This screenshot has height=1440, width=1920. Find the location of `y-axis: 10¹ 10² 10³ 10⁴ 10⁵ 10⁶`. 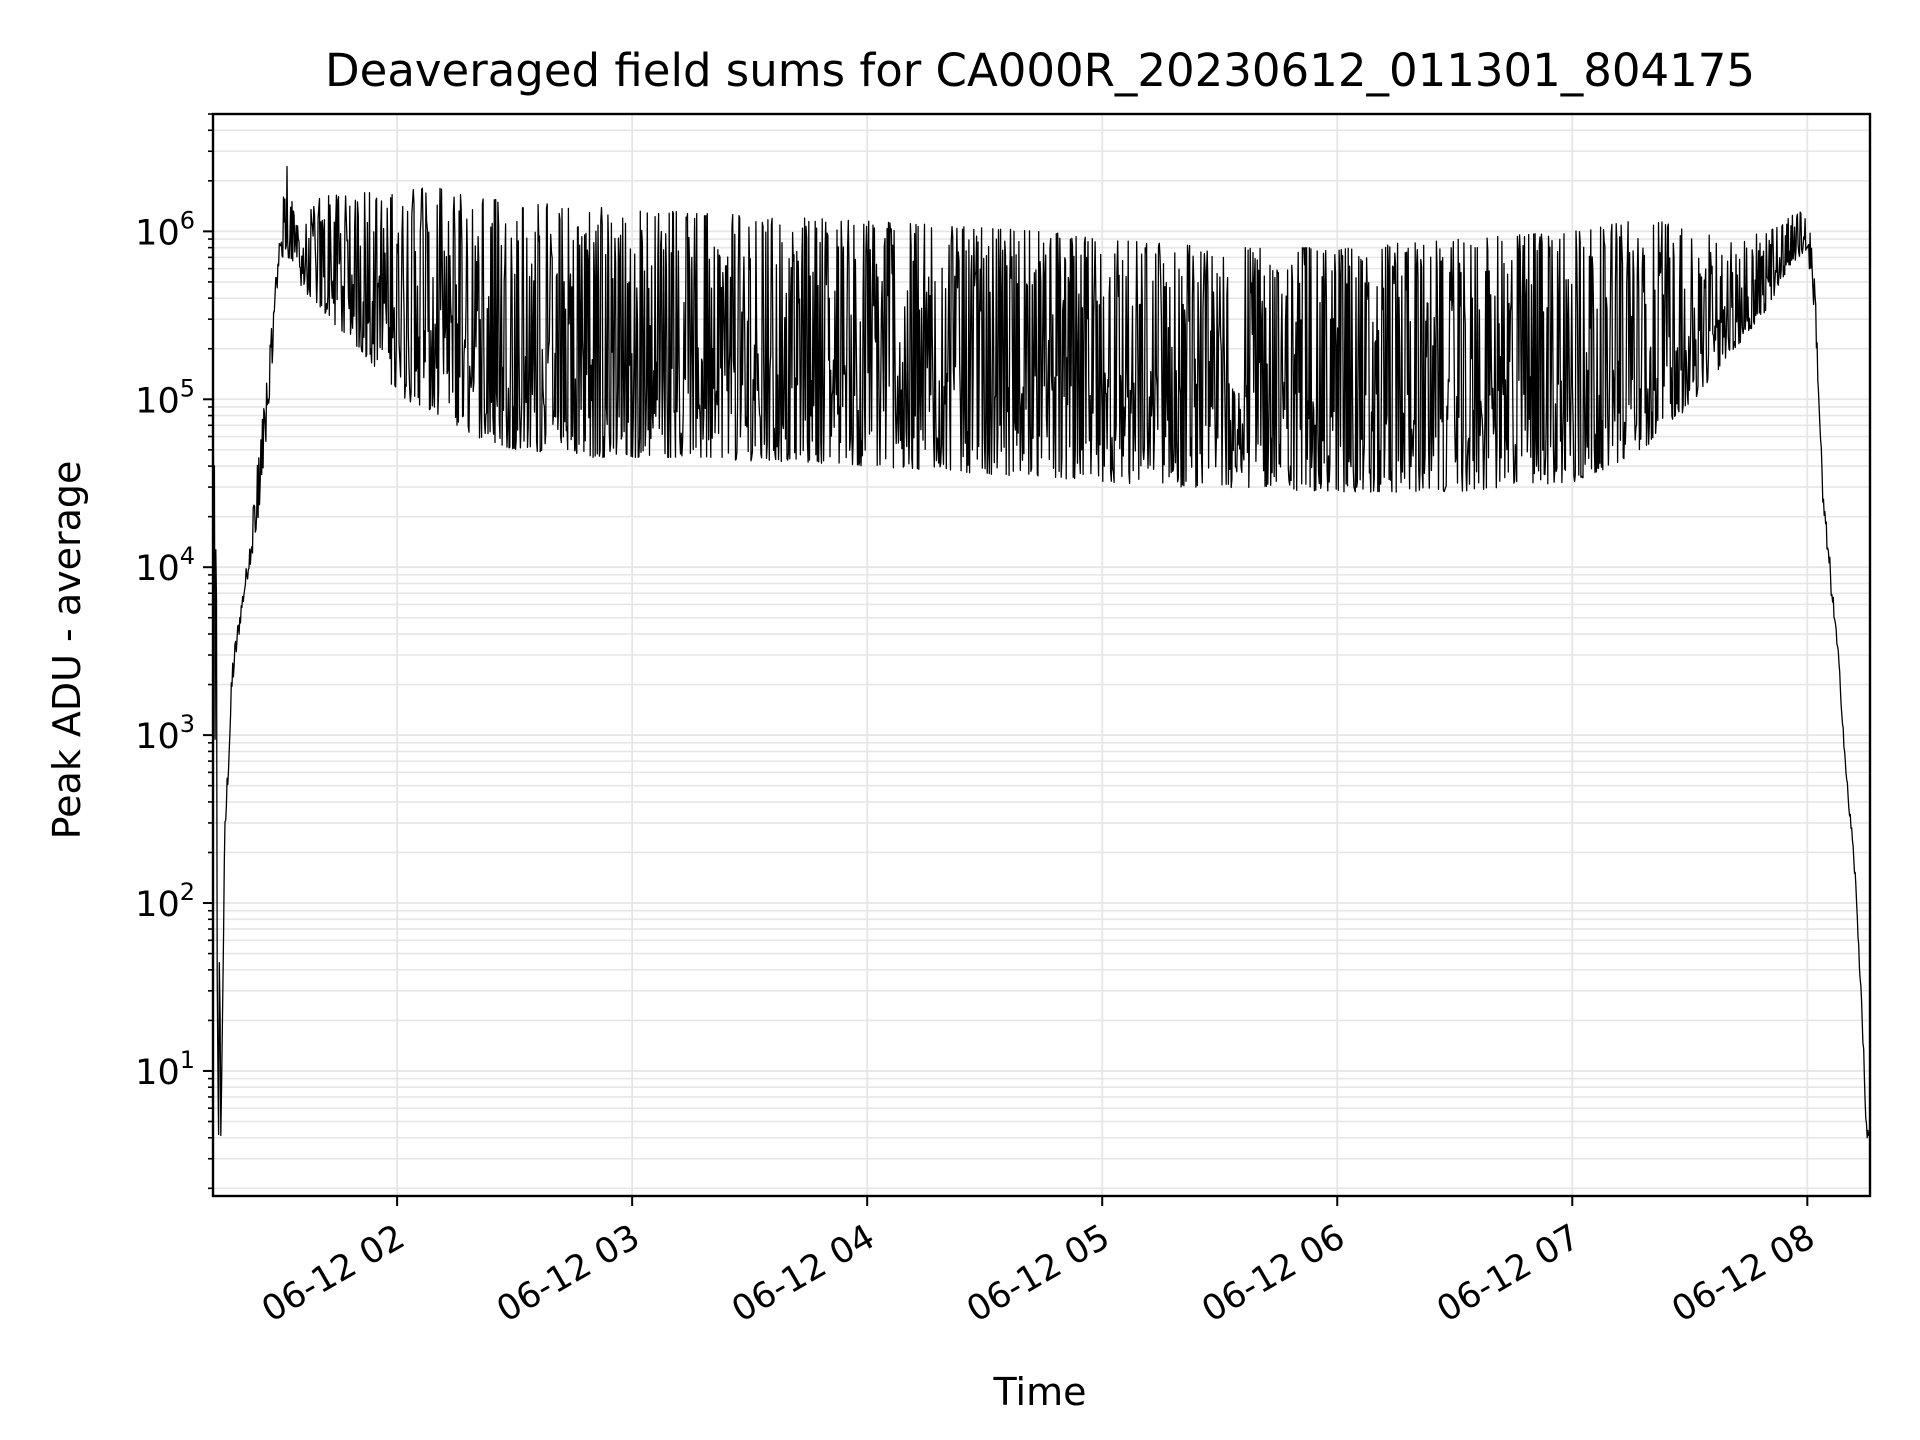

y-axis: 10¹ 10² 10³ 10⁴ 10⁵ 10⁶ is located at coordinates (174, 651).